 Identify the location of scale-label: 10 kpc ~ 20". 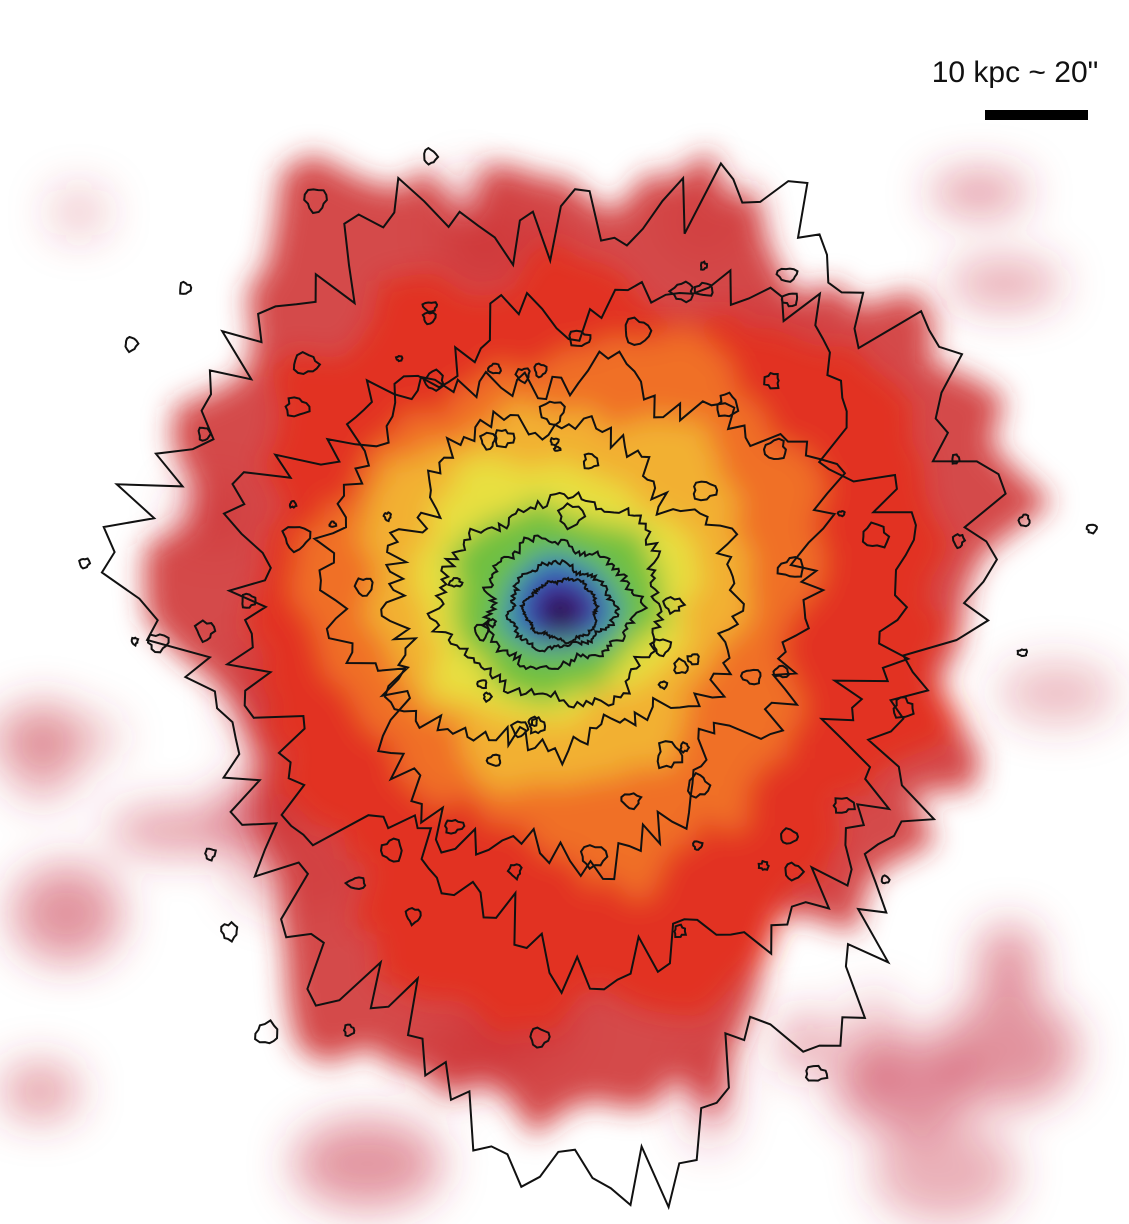
(1015, 72).